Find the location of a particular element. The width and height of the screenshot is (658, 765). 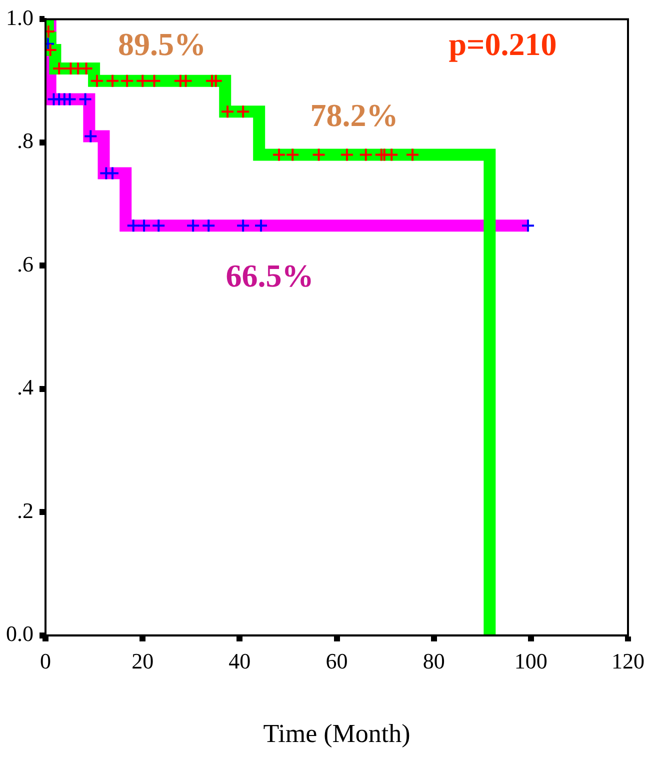

x-tick-label: 40 is located at coordinates (239, 661).